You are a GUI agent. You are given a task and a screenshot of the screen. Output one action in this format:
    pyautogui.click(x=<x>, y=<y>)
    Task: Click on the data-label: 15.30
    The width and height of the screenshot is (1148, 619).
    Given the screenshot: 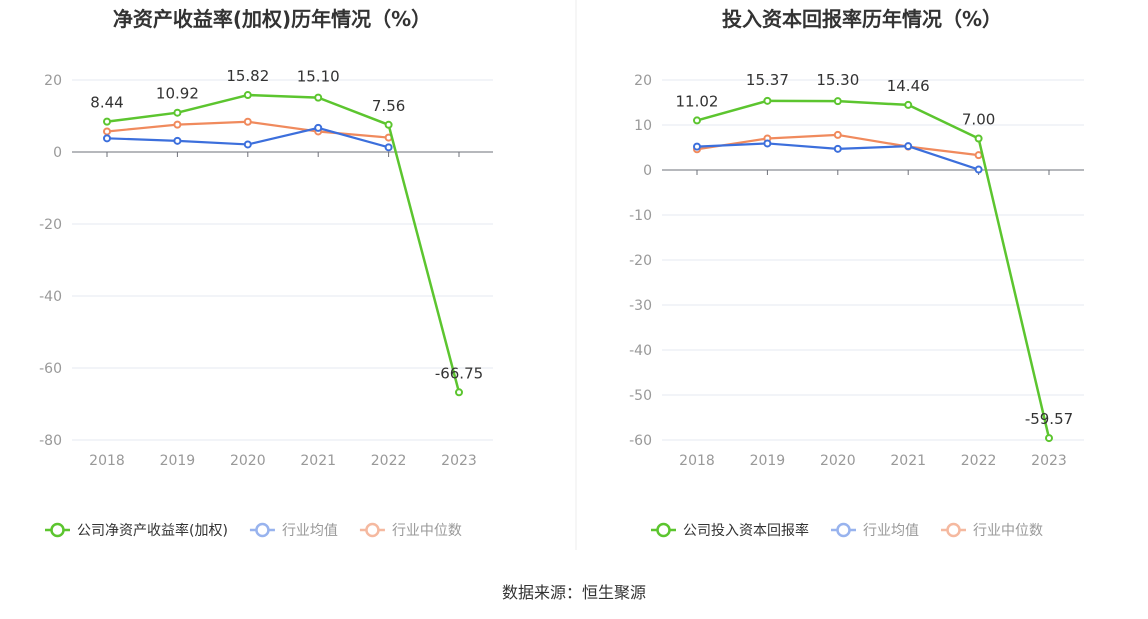 What is the action you would take?
    pyautogui.click(x=837, y=80)
    